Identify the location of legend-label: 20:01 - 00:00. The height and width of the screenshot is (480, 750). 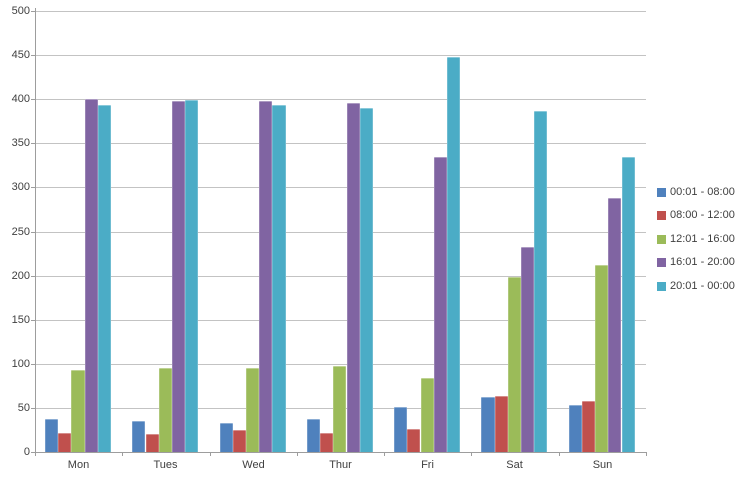
(702, 286).